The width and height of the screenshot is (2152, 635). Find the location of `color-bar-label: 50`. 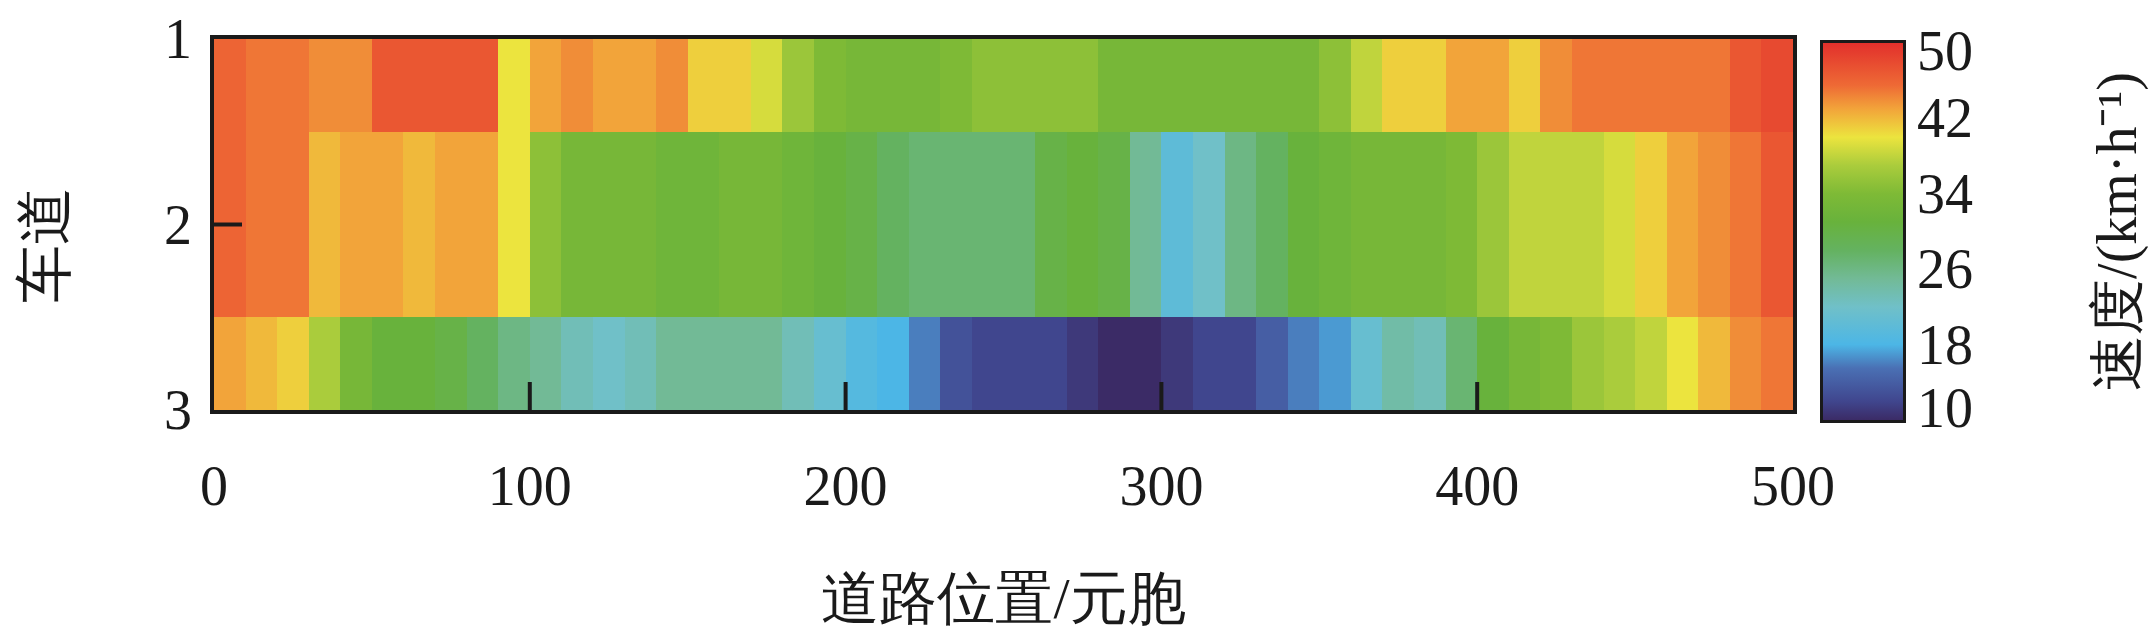

color-bar-label: 50 is located at coordinates (1945, 51).